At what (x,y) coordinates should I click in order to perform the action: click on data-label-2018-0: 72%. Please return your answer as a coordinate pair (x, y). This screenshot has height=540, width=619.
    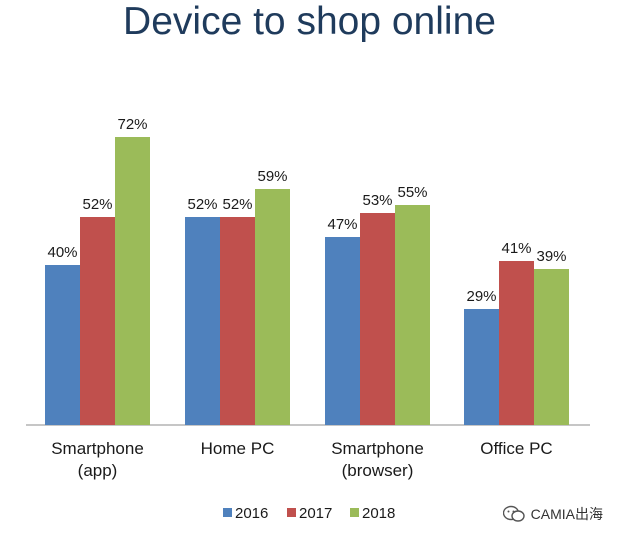
    Looking at the image, I should click on (132, 124).